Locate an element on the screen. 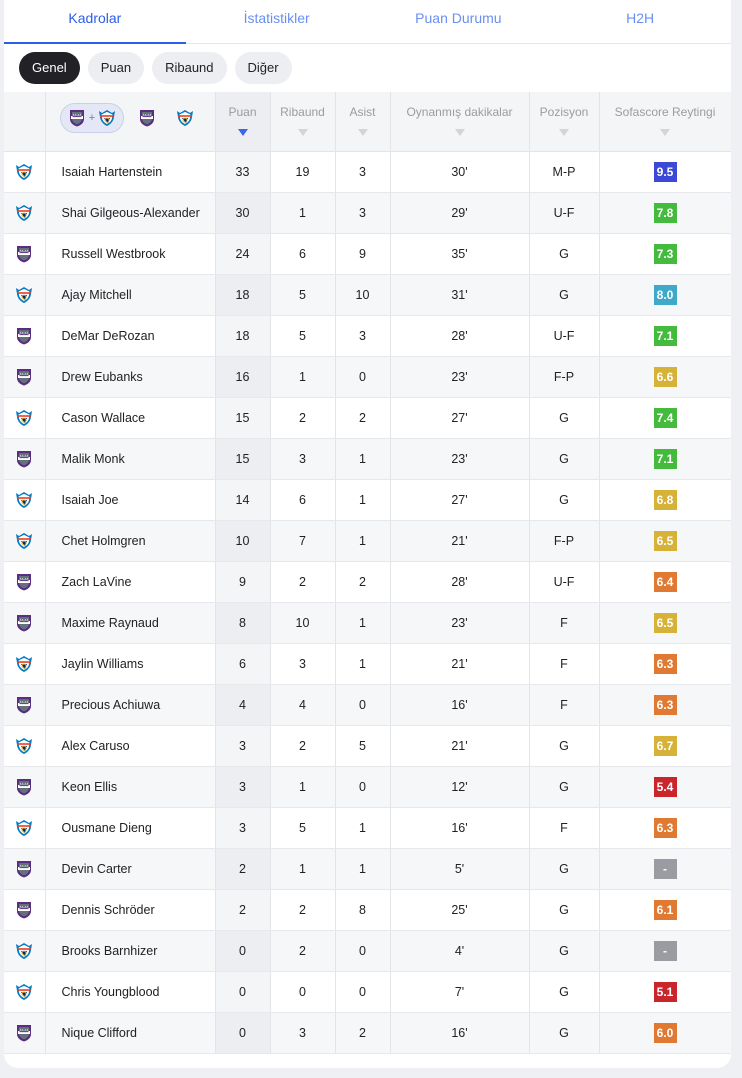 Image resolution: width=742 pixels, height=1078 pixels. minutes-cell: 16' is located at coordinates (460, 705).